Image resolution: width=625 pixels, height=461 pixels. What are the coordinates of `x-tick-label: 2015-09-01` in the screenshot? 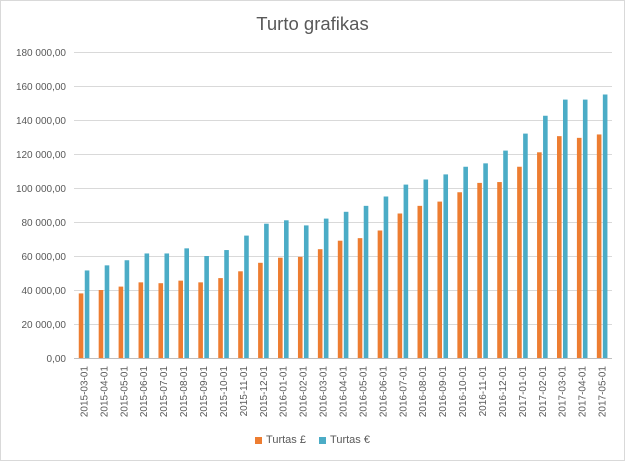 It's located at (204, 392).